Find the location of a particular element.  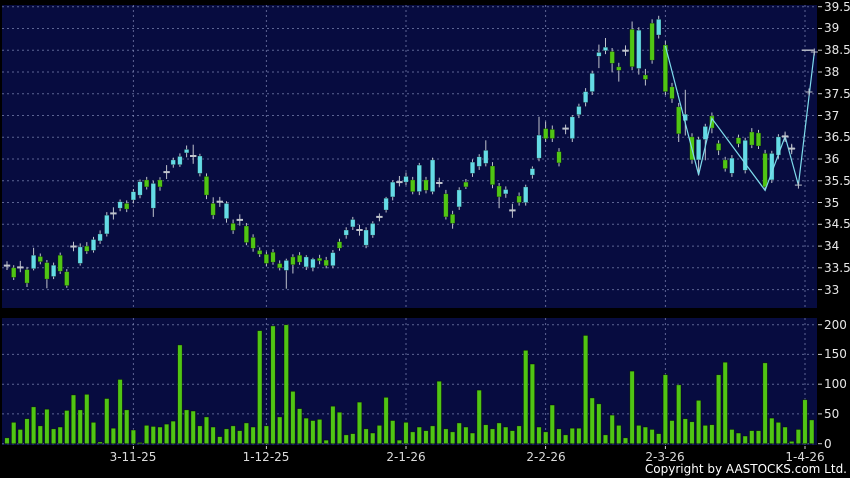

date-axis-label: 1-4-26 is located at coordinates (805, 457).